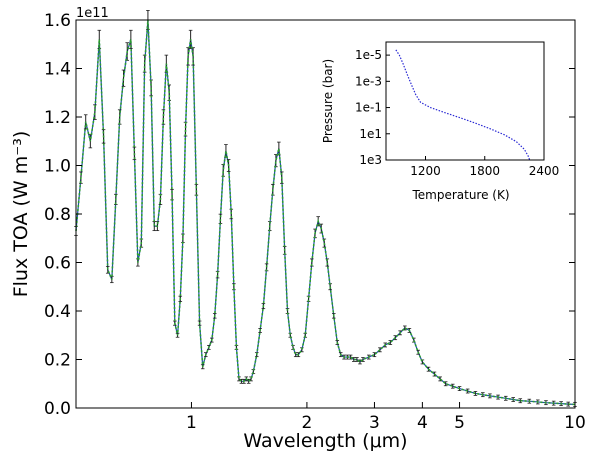 This screenshot has width=607, height=452. I want to click on main-x-ticks: 1 2 3 4 5 10, so click(386, 417).